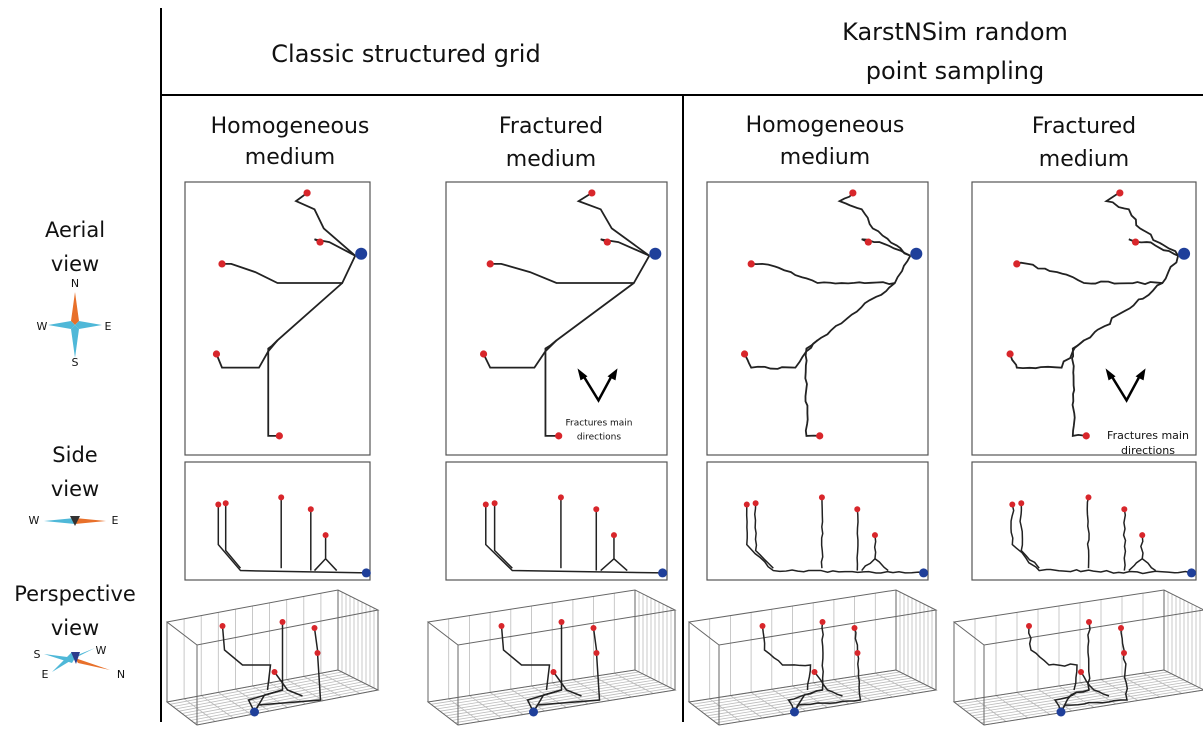 The width and height of the screenshot is (1203, 729). Describe the element at coordinates (551, 159) in the screenshot. I see `sub-header: medium` at that location.